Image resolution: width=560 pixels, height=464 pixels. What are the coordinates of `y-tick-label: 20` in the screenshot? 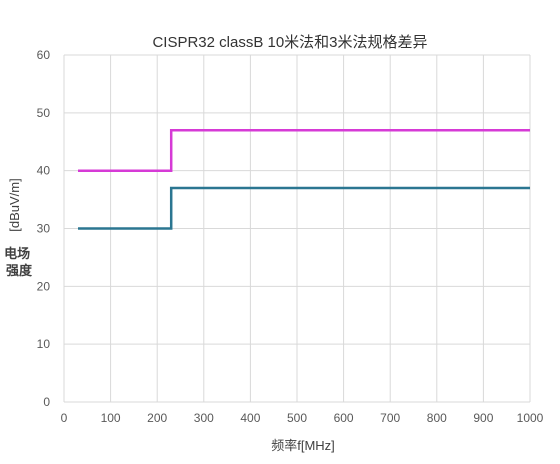 It's located at (44, 286).